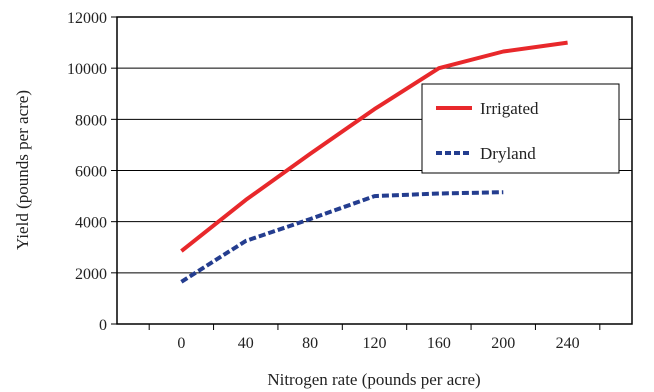 The width and height of the screenshot is (654, 392). I want to click on x-tick-label-240: 240, so click(568, 343).